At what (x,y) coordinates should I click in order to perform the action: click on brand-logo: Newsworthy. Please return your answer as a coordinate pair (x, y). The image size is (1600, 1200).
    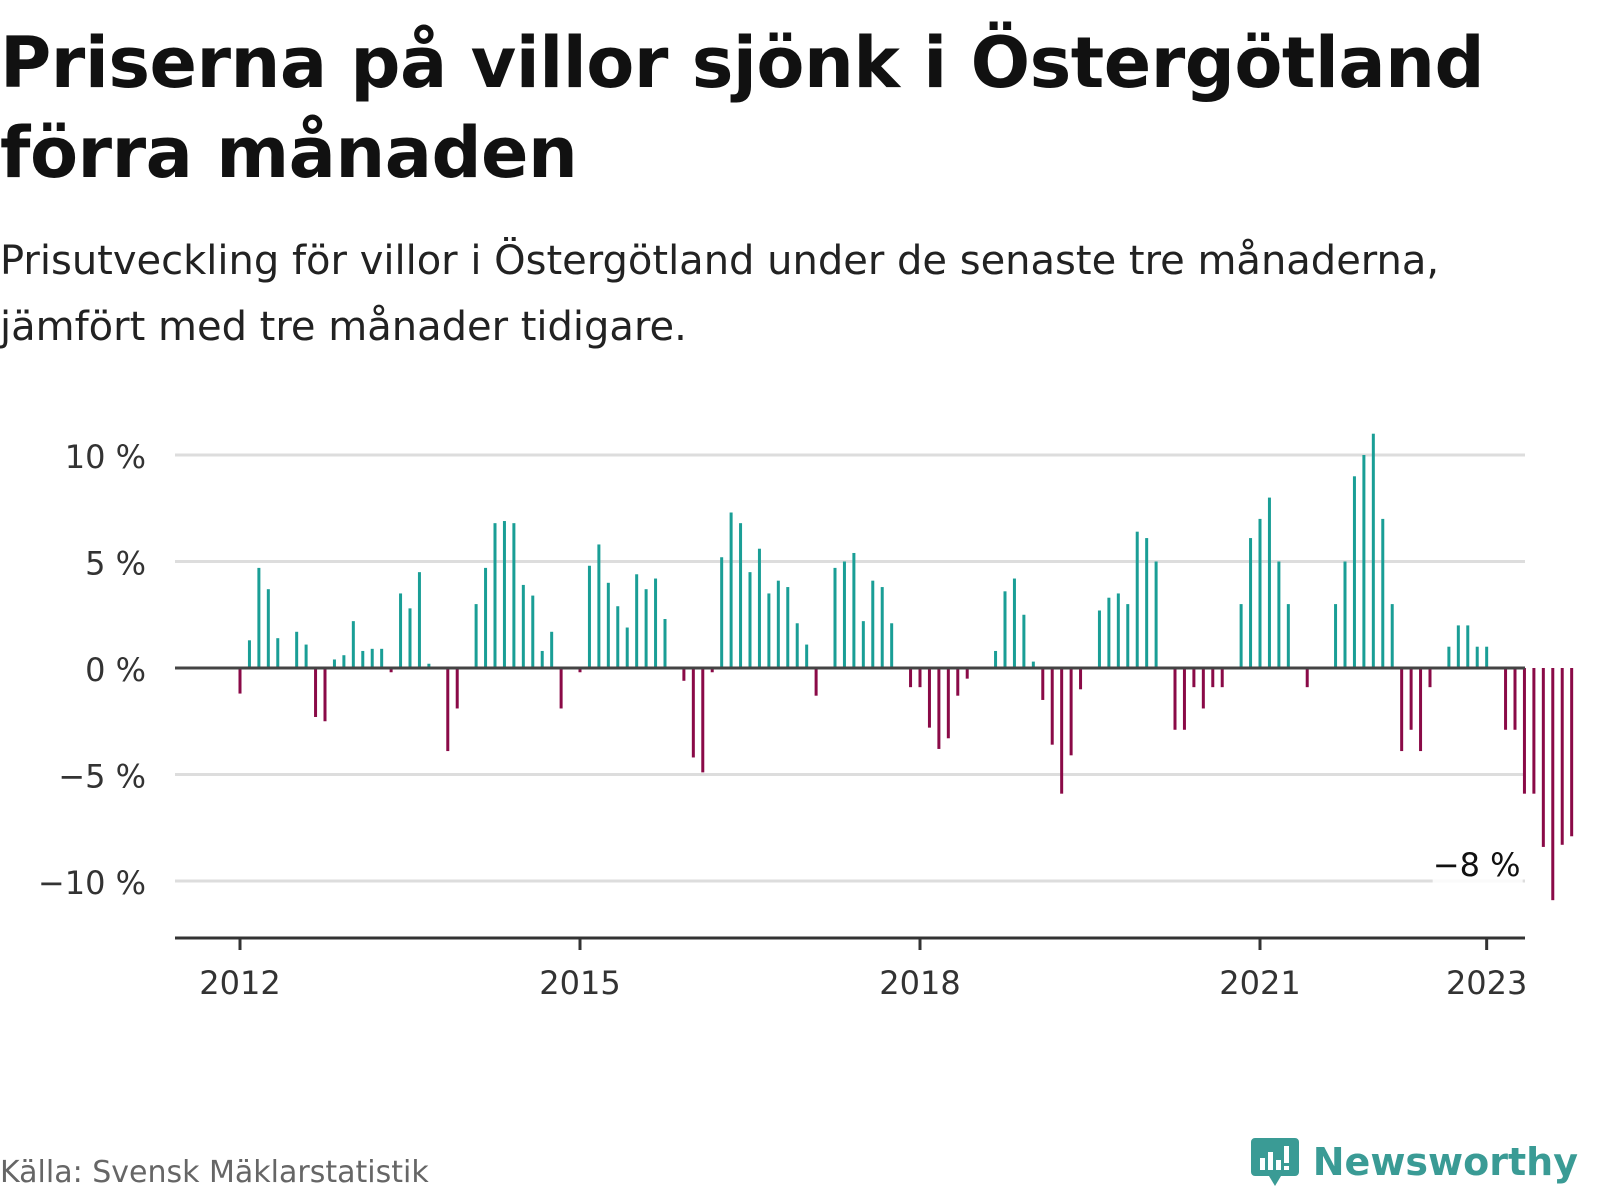
    Looking at the image, I should click on (1414, 1162).